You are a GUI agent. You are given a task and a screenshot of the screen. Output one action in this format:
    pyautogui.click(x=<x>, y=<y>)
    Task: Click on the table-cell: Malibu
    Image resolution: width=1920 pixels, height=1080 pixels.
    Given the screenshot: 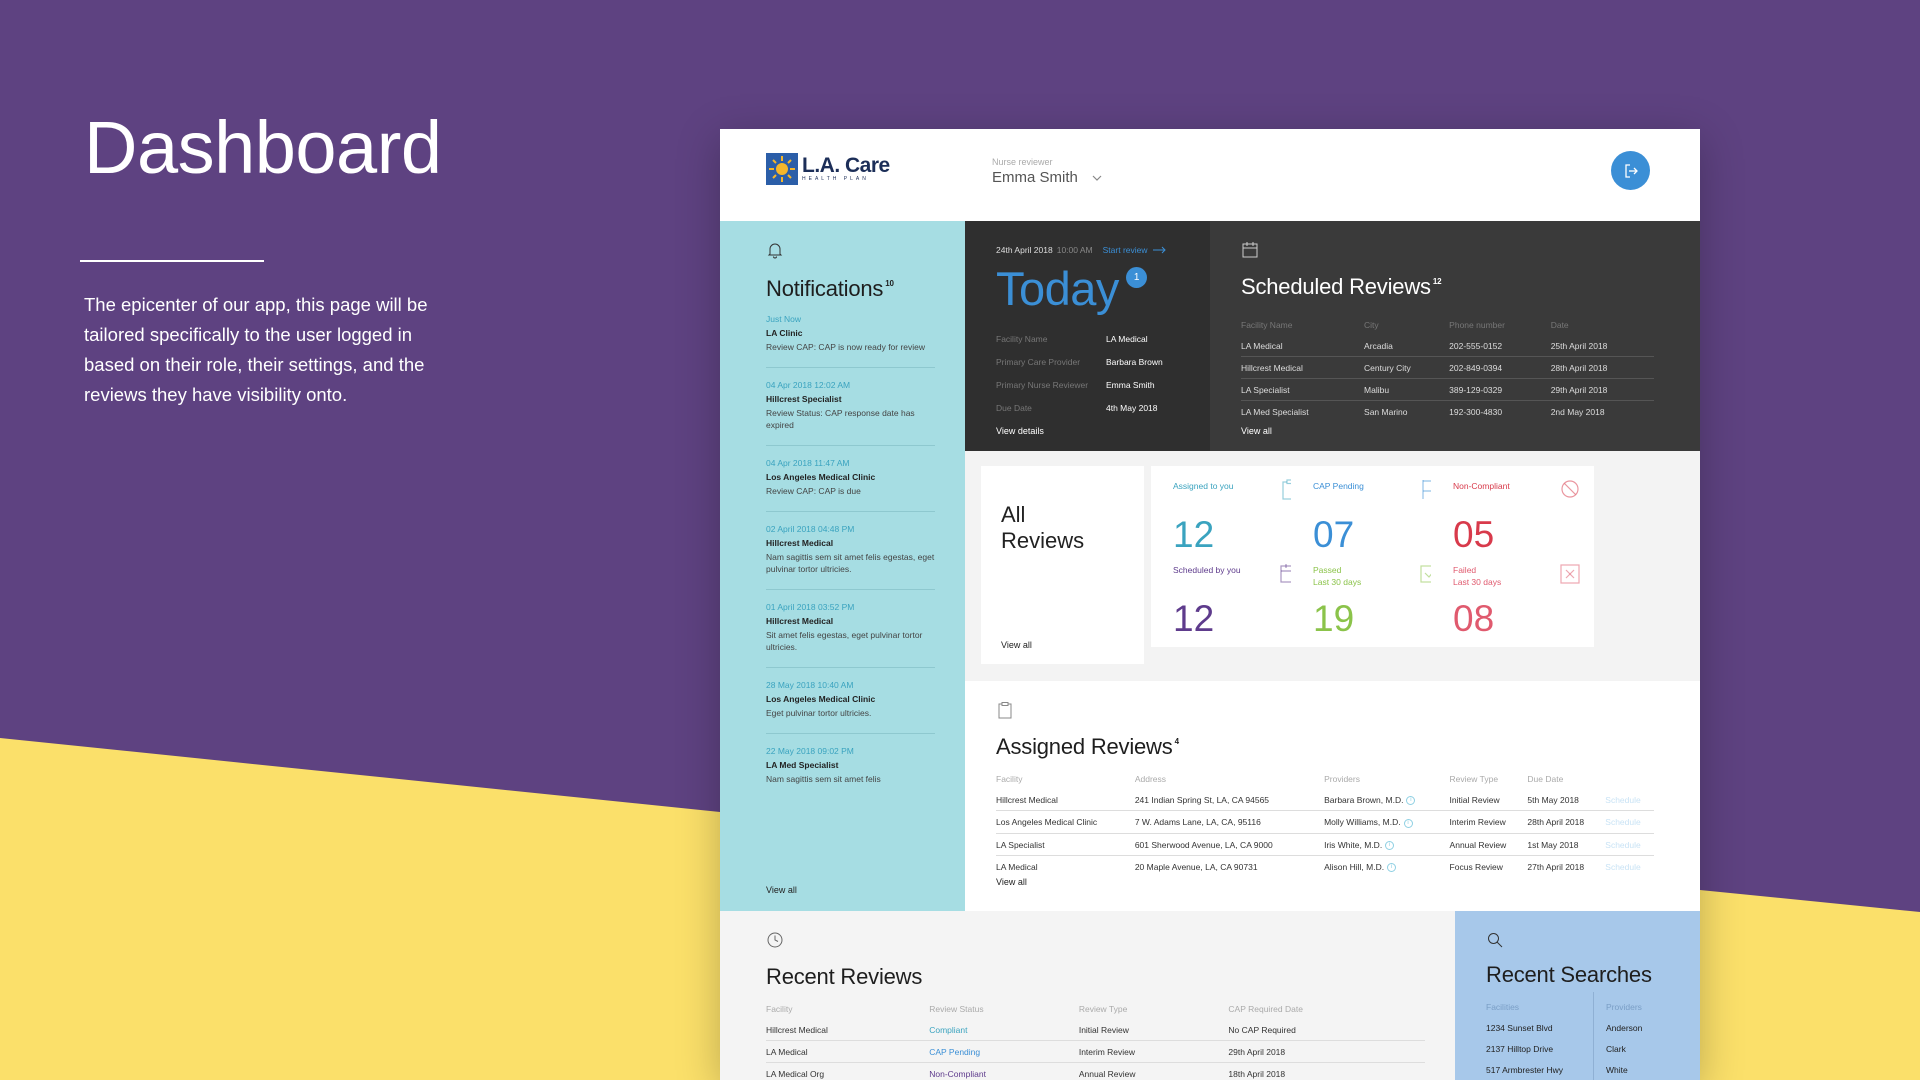 What is the action you would take?
    pyautogui.click(x=1407, y=389)
    